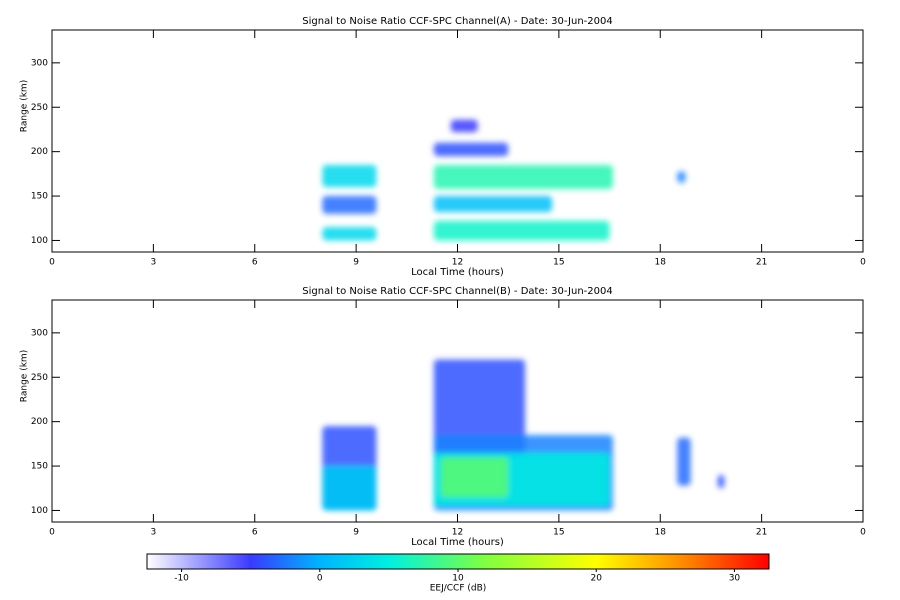 The height and width of the screenshot is (600, 900). Describe the element at coordinates (458, 579) in the screenshot. I see `colorbar-tick-label: 10` at that location.